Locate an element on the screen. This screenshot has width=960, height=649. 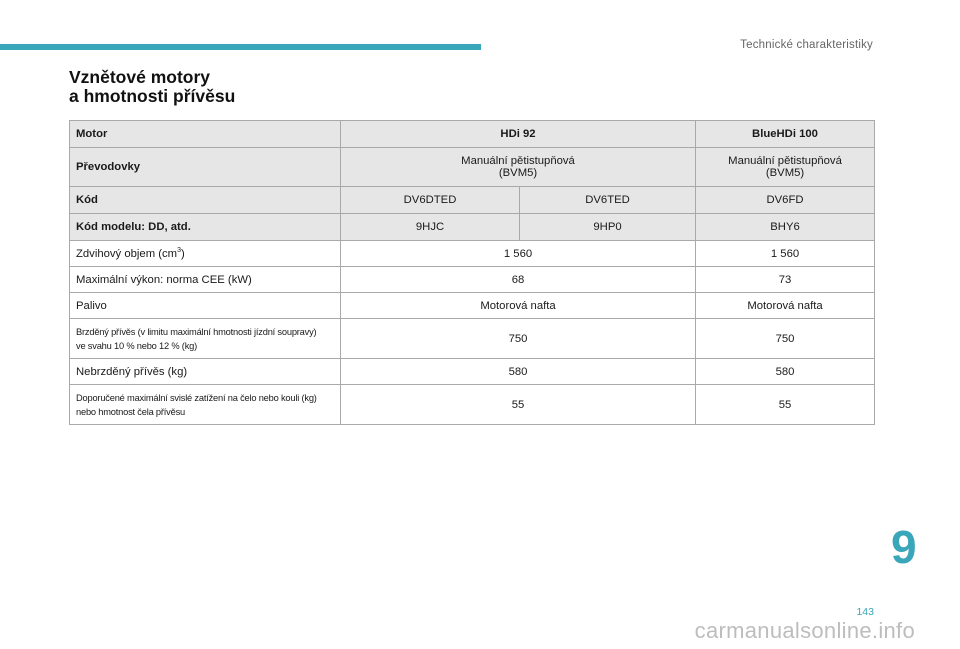
cell-model-code-1: 9HJC is located at coordinates (430, 227).